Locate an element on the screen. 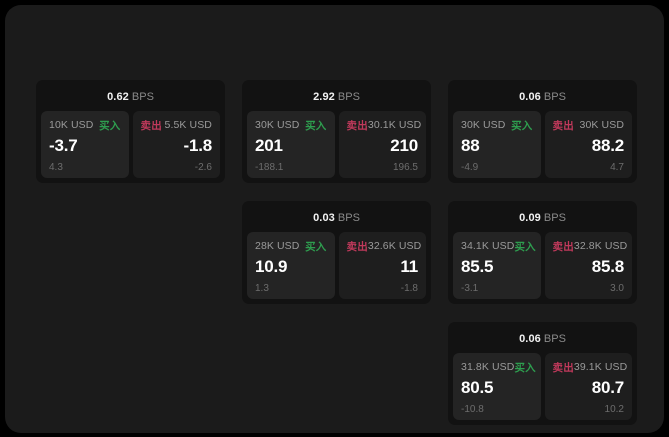  bps-value: 0.09 is located at coordinates (530, 218).